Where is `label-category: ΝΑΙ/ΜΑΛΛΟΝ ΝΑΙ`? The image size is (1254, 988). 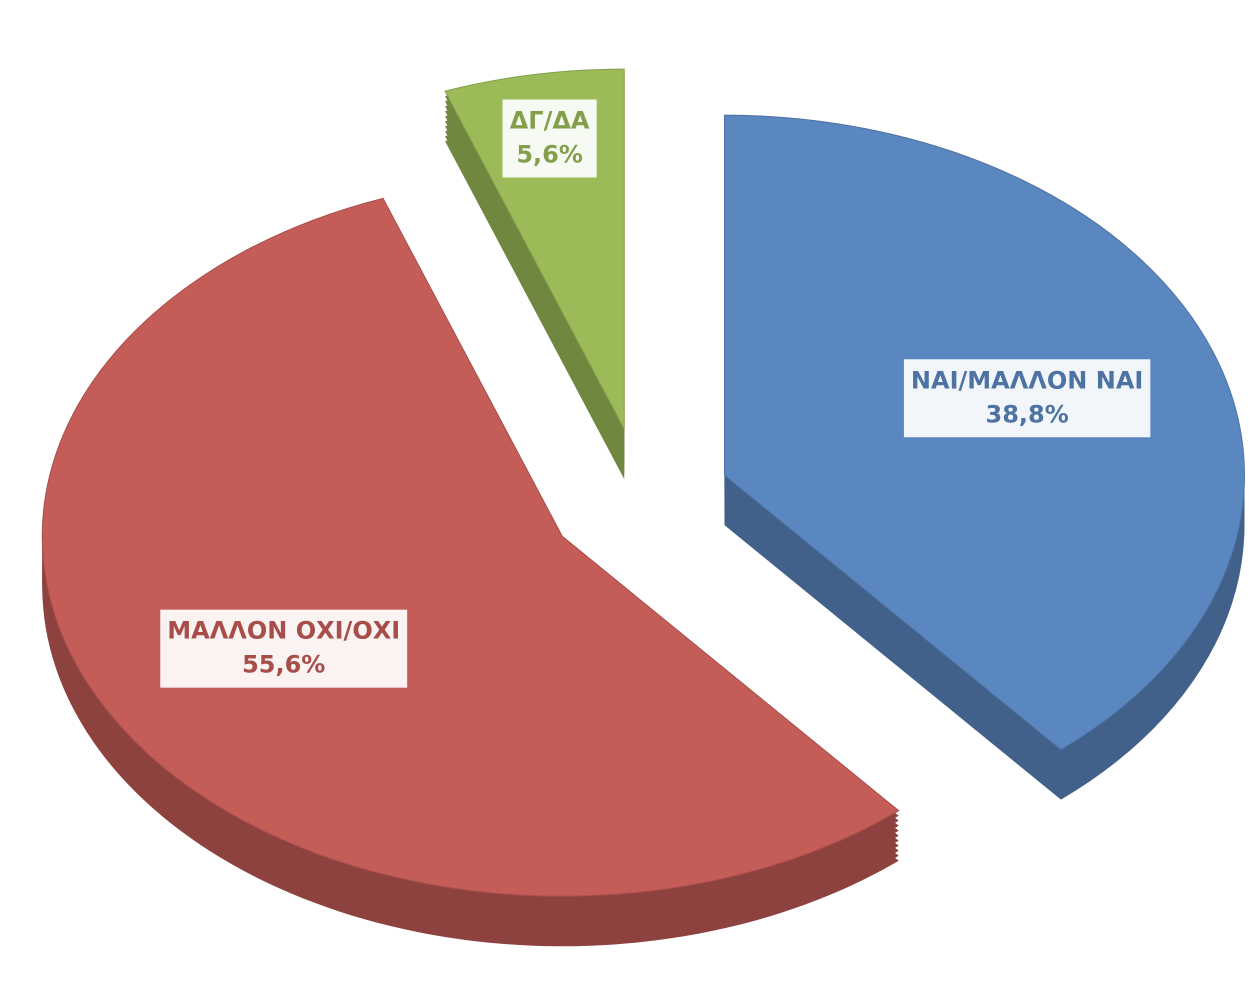 label-category: ΝΑΙ/ΜΑΛΛΟΝ ΝΑΙ is located at coordinates (1027, 380).